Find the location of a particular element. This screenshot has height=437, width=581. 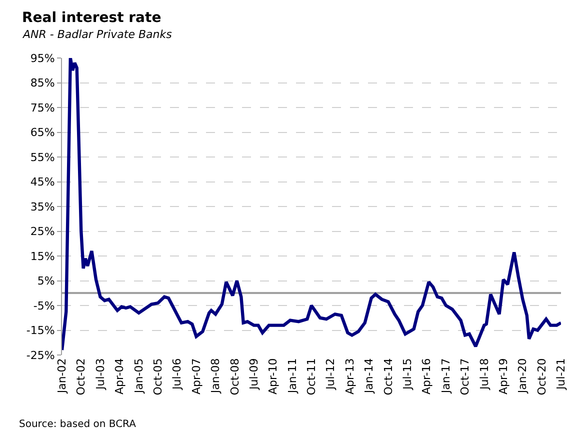

x-tick-label: Jul-09 is located at coordinates (253, 374).